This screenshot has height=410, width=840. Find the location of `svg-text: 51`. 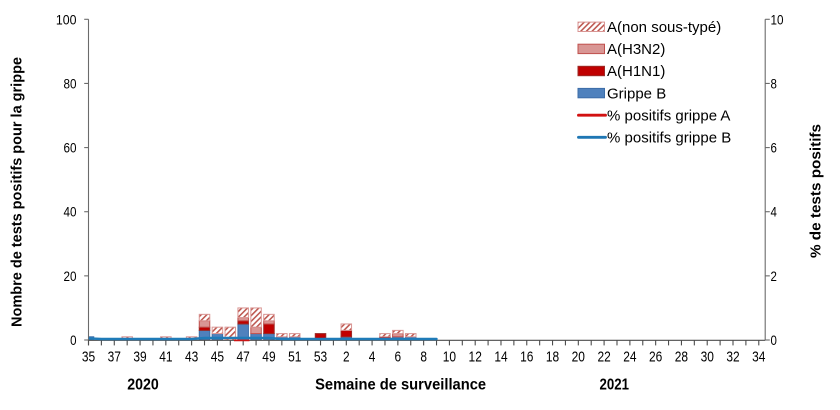

svg-text: 51 is located at coordinates (294, 356).